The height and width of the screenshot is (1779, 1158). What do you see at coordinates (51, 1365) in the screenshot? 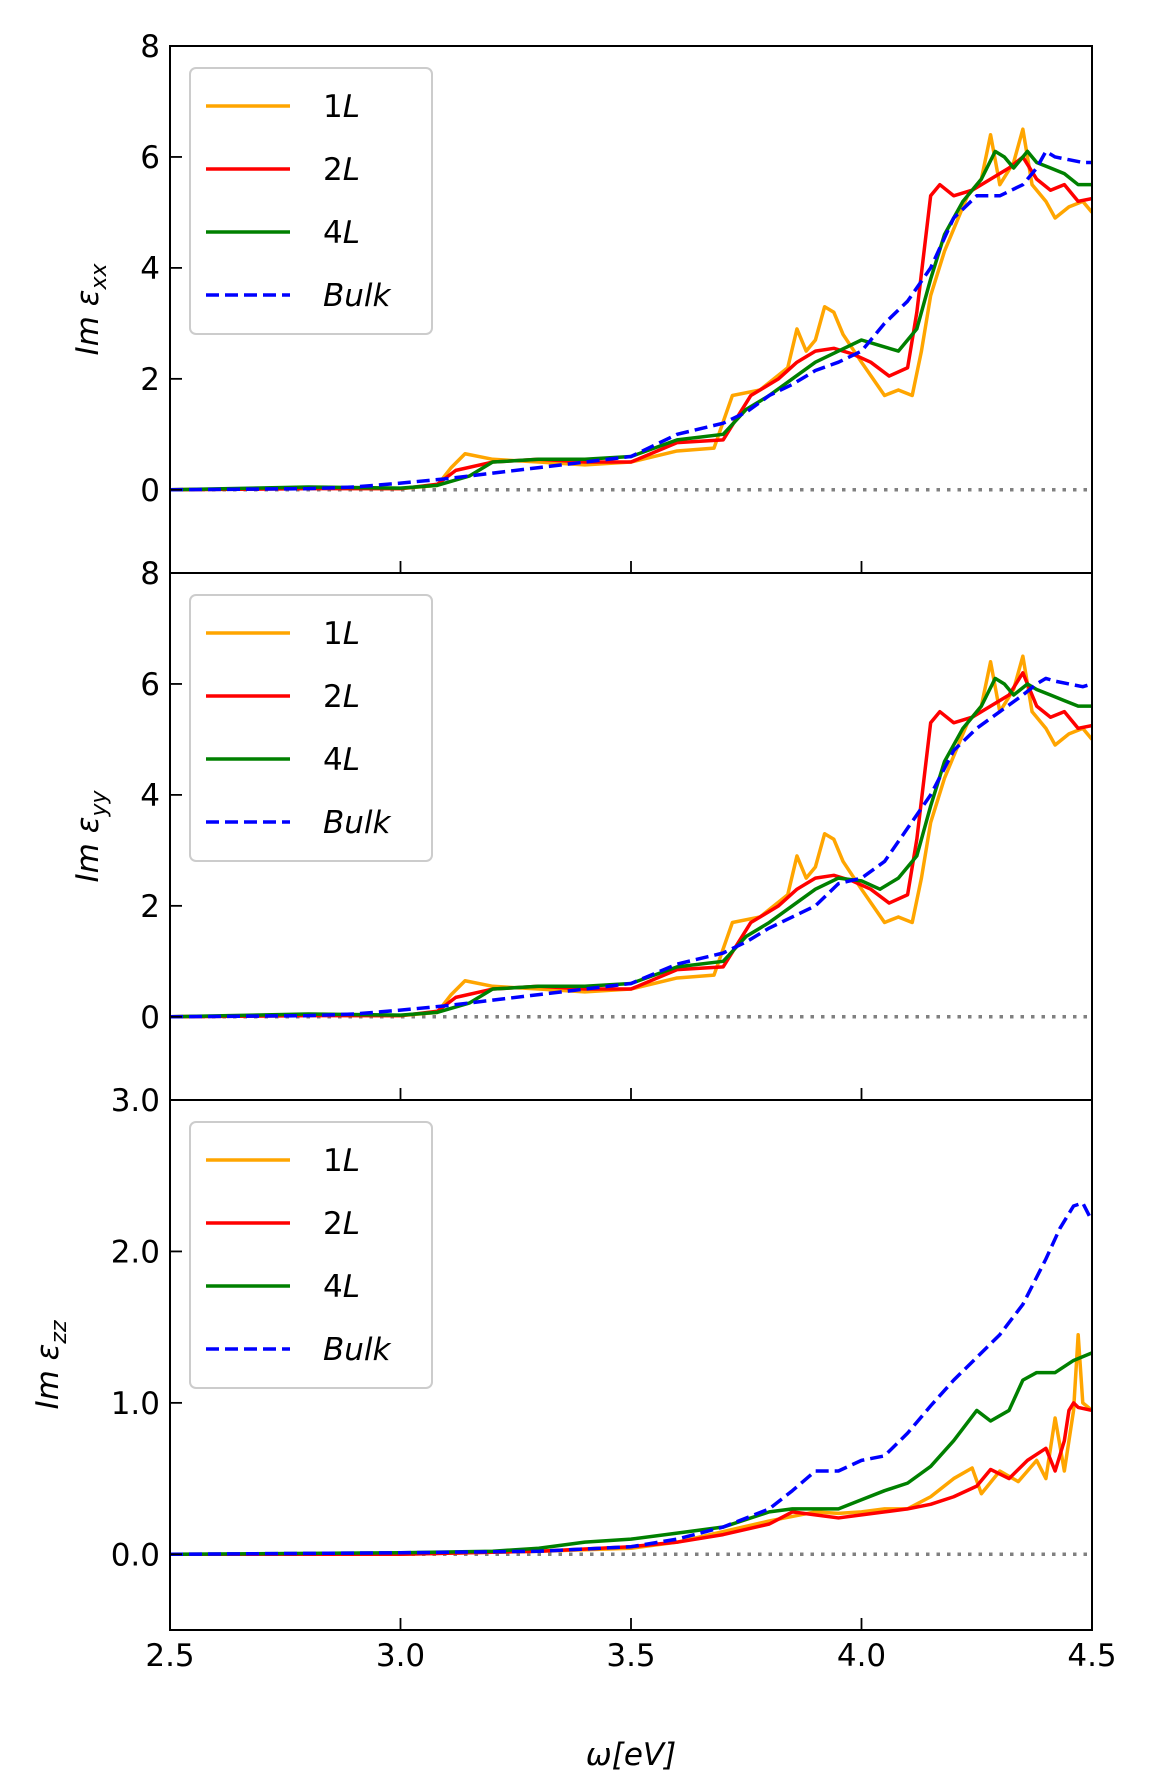
I see `y-axis-label: Im εzz` at bounding box center [51, 1365].